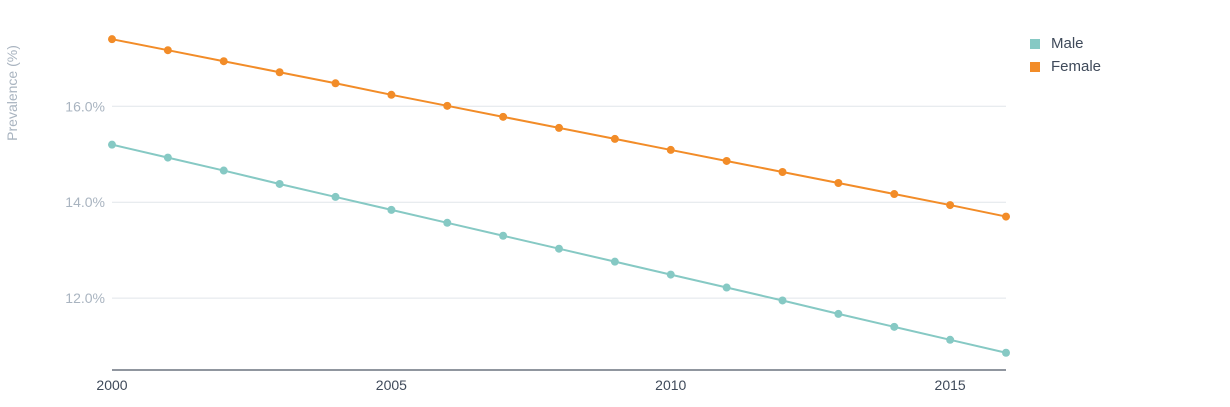 The height and width of the screenshot is (407, 1230). What do you see at coordinates (1076, 66) in the screenshot?
I see `legend-label: Female` at bounding box center [1076, 66].